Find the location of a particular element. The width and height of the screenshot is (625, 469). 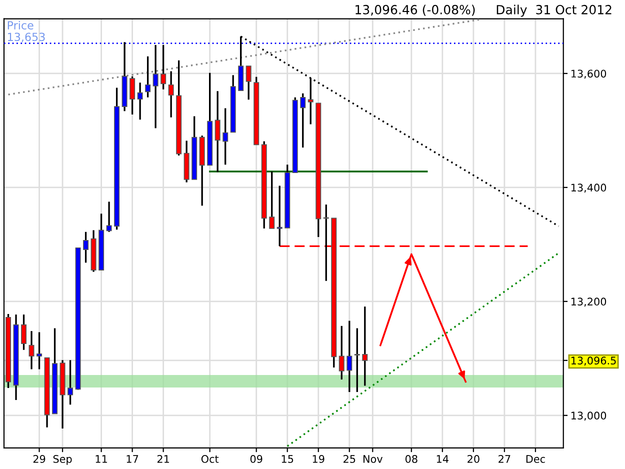

y-tick-label: 13,600 is located at coordinates (588, 74).